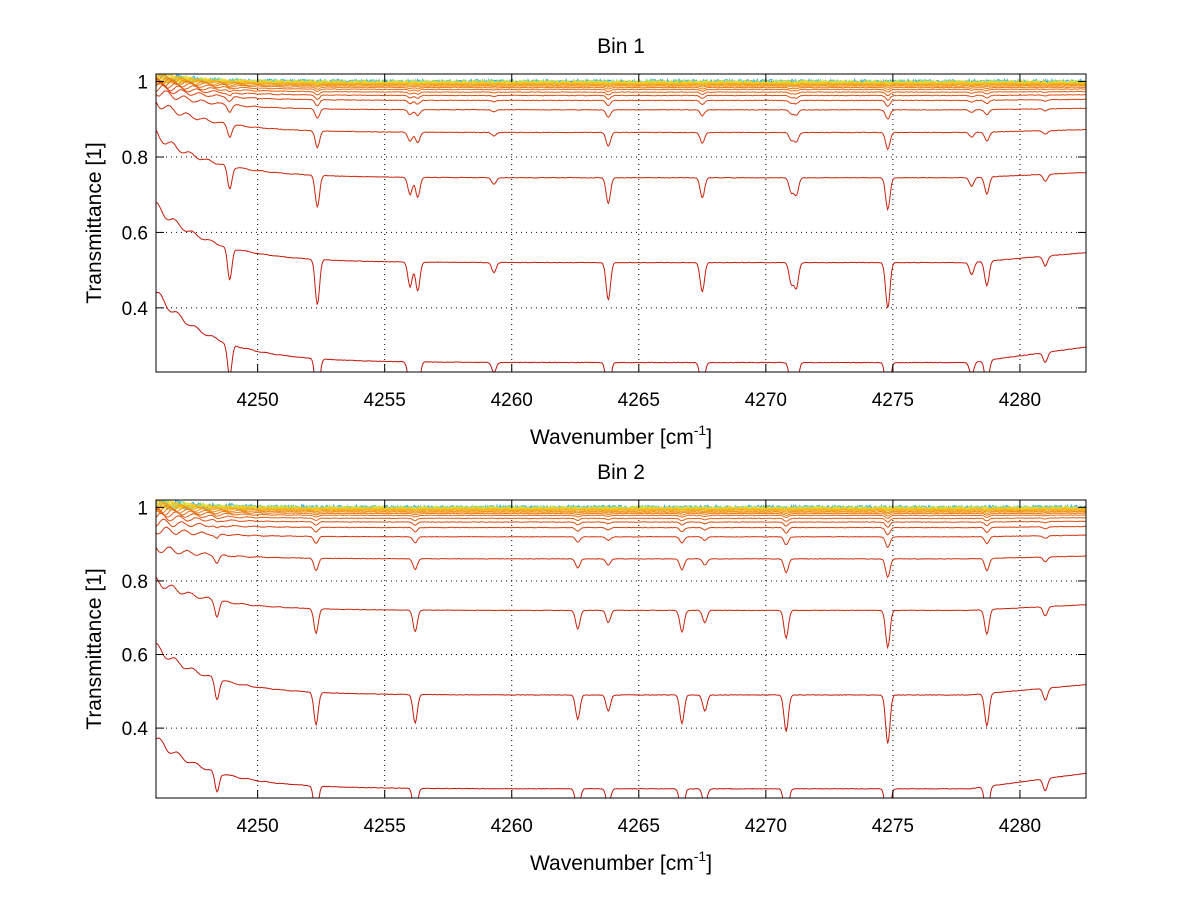  I want to click on chart-title: Bin 2, so click(621, 472).